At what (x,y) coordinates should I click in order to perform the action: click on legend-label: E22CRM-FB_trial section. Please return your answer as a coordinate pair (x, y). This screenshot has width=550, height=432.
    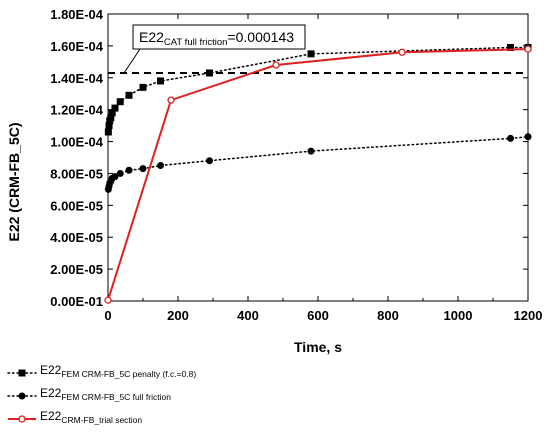
    Looking at the image, I should click on (91, 417).